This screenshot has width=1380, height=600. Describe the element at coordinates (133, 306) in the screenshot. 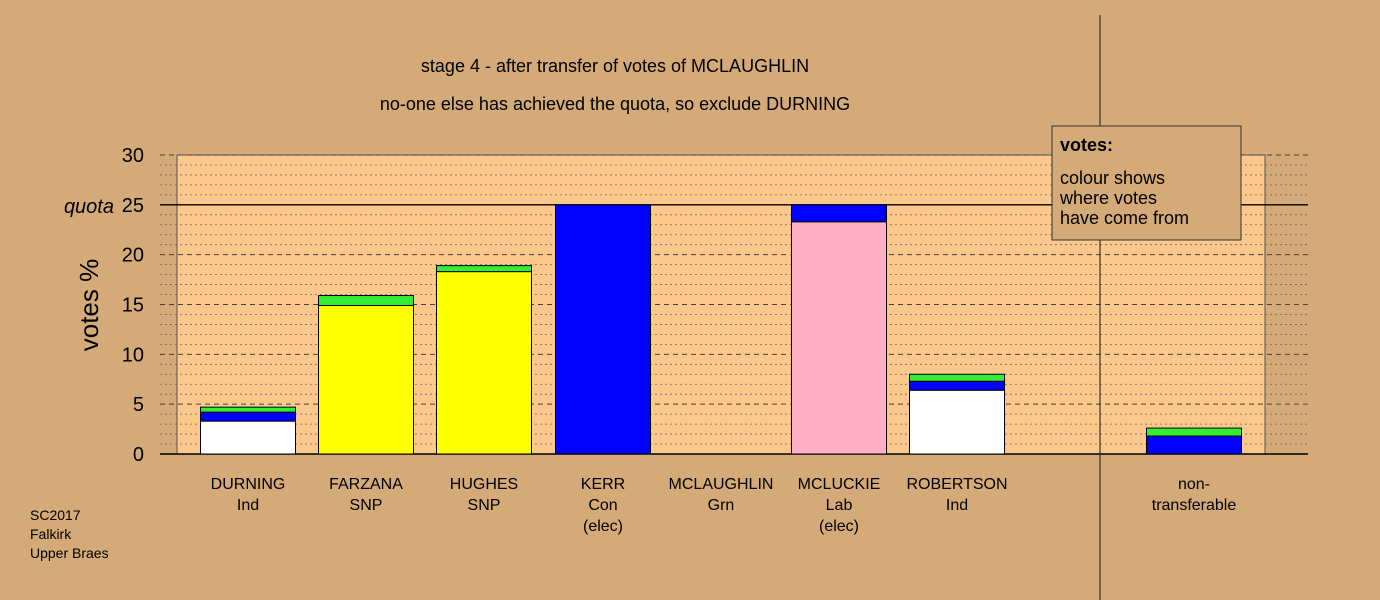

I see `y-tick-label: 15` at that location.